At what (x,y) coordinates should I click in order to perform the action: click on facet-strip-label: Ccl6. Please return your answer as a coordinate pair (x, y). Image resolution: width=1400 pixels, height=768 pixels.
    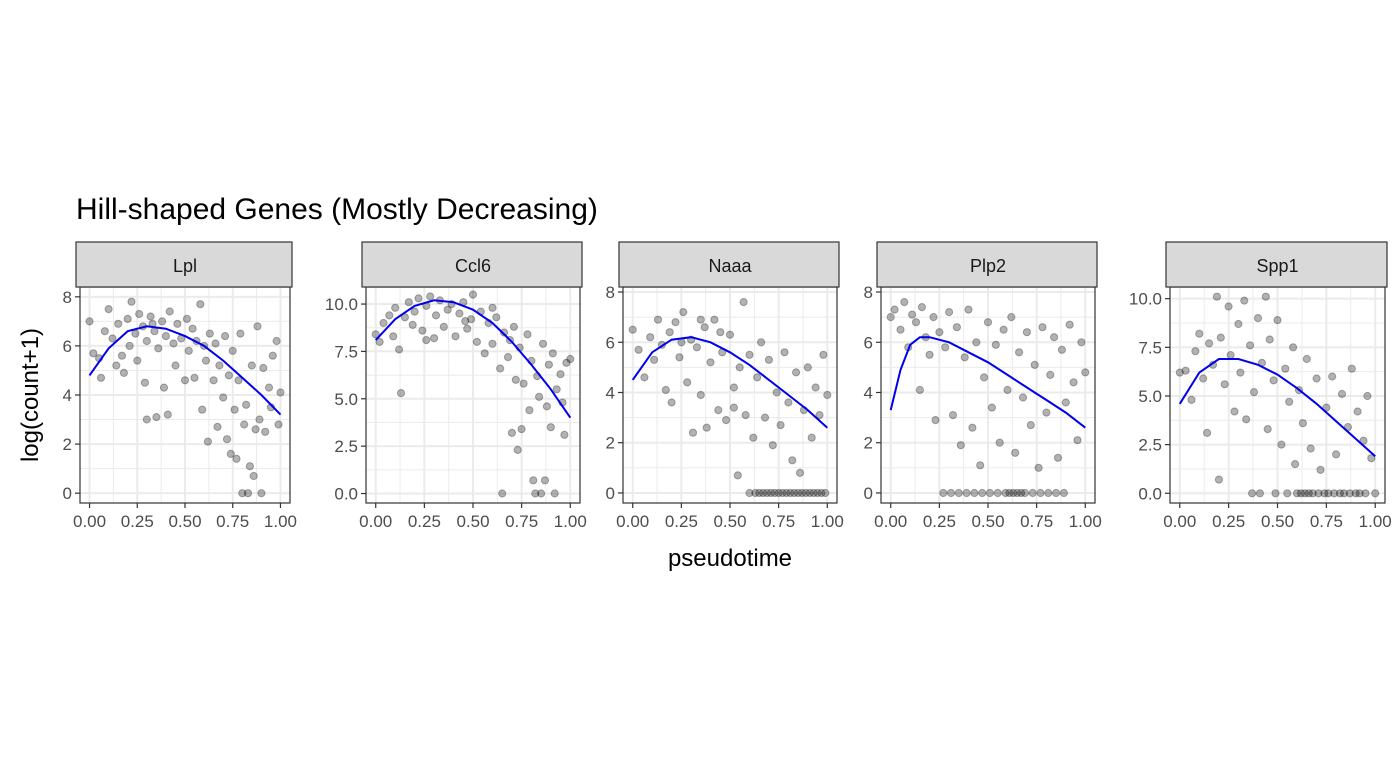
    Looking at the image, I should click on (473, 266).